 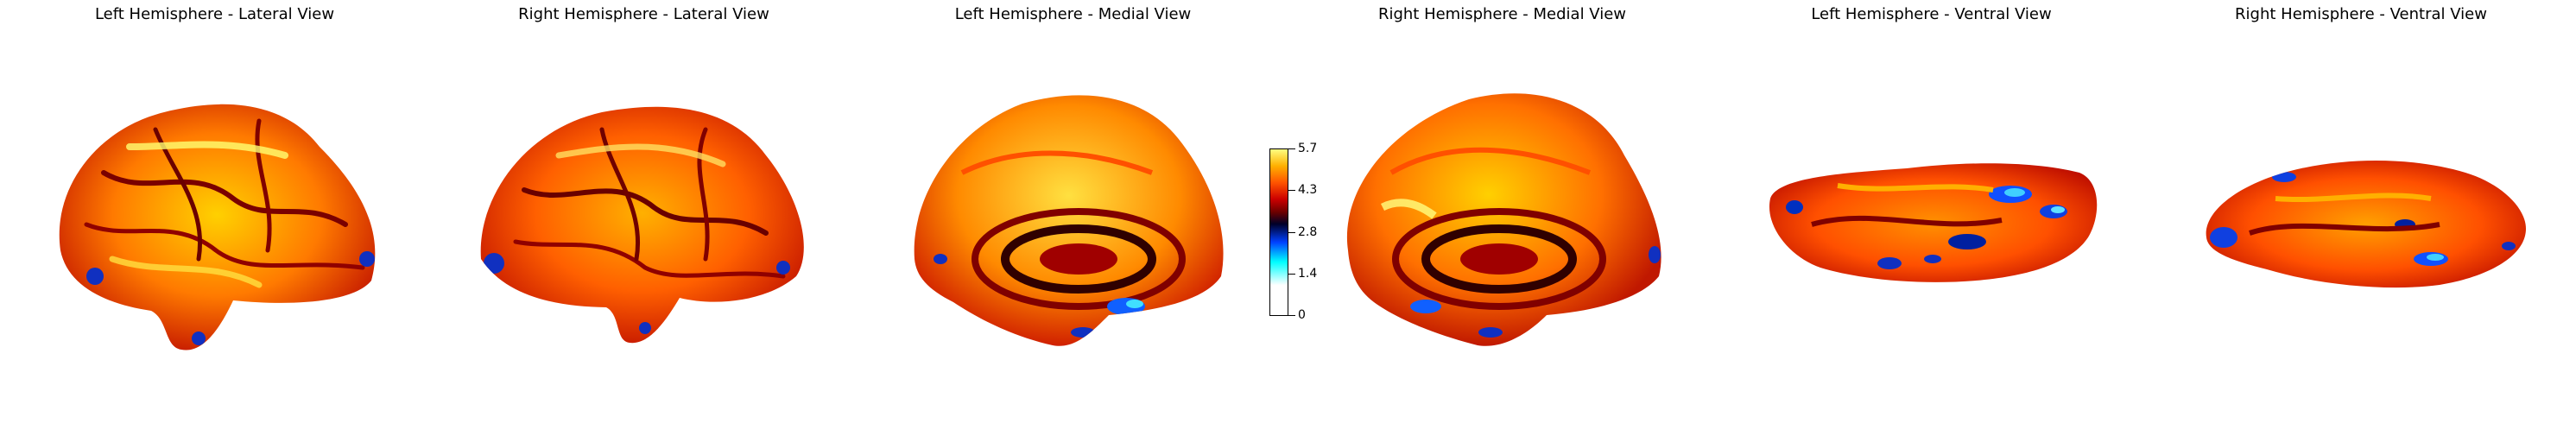 I want to click on brain-surface-left-lateral, so click(x=217, y=227).